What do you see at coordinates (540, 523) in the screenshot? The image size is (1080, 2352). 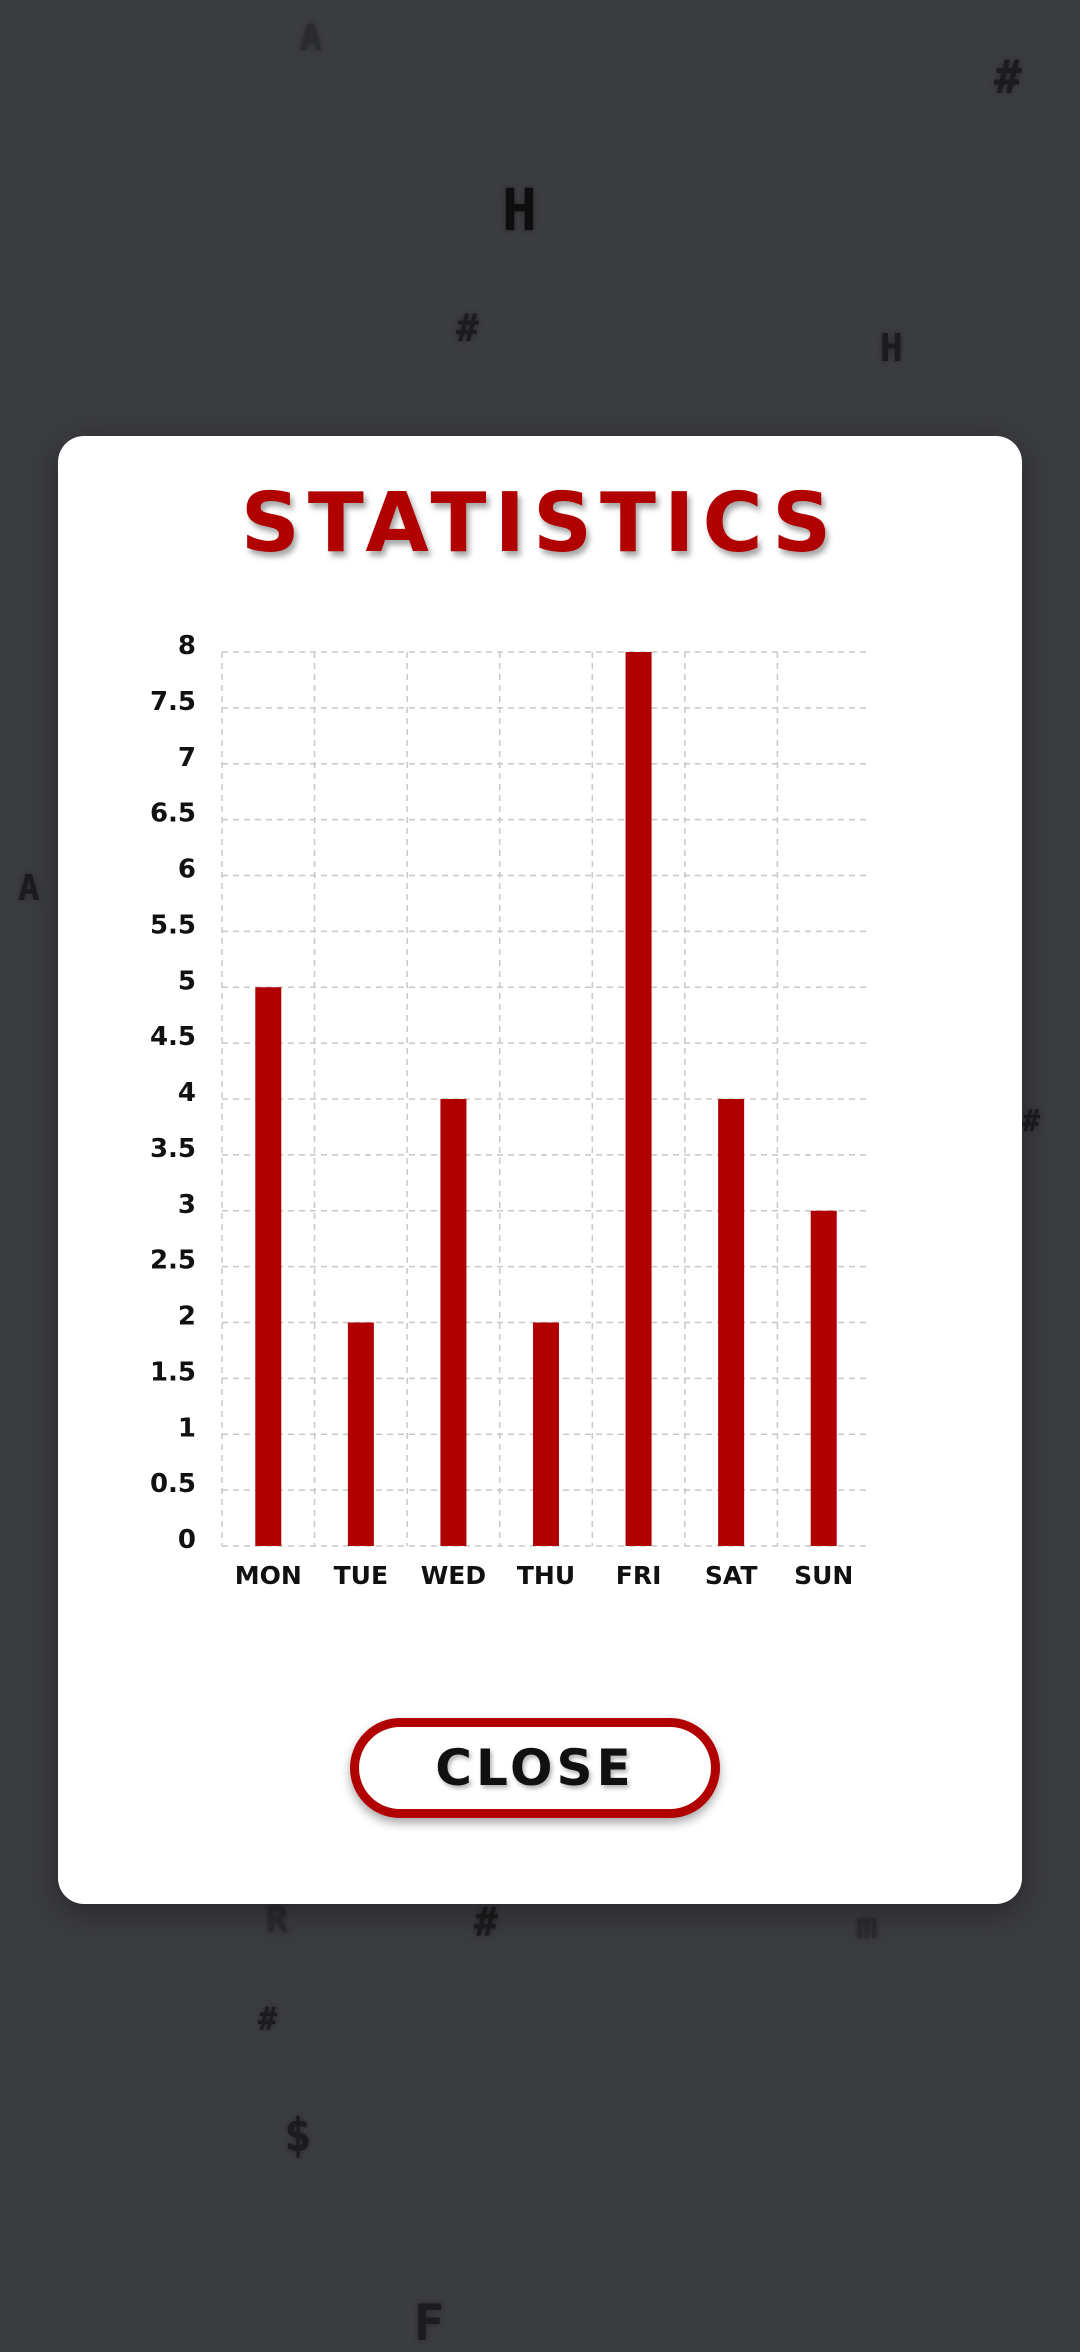 I see `dialog-title: STATISTICS` at bounding box center [540, 523].